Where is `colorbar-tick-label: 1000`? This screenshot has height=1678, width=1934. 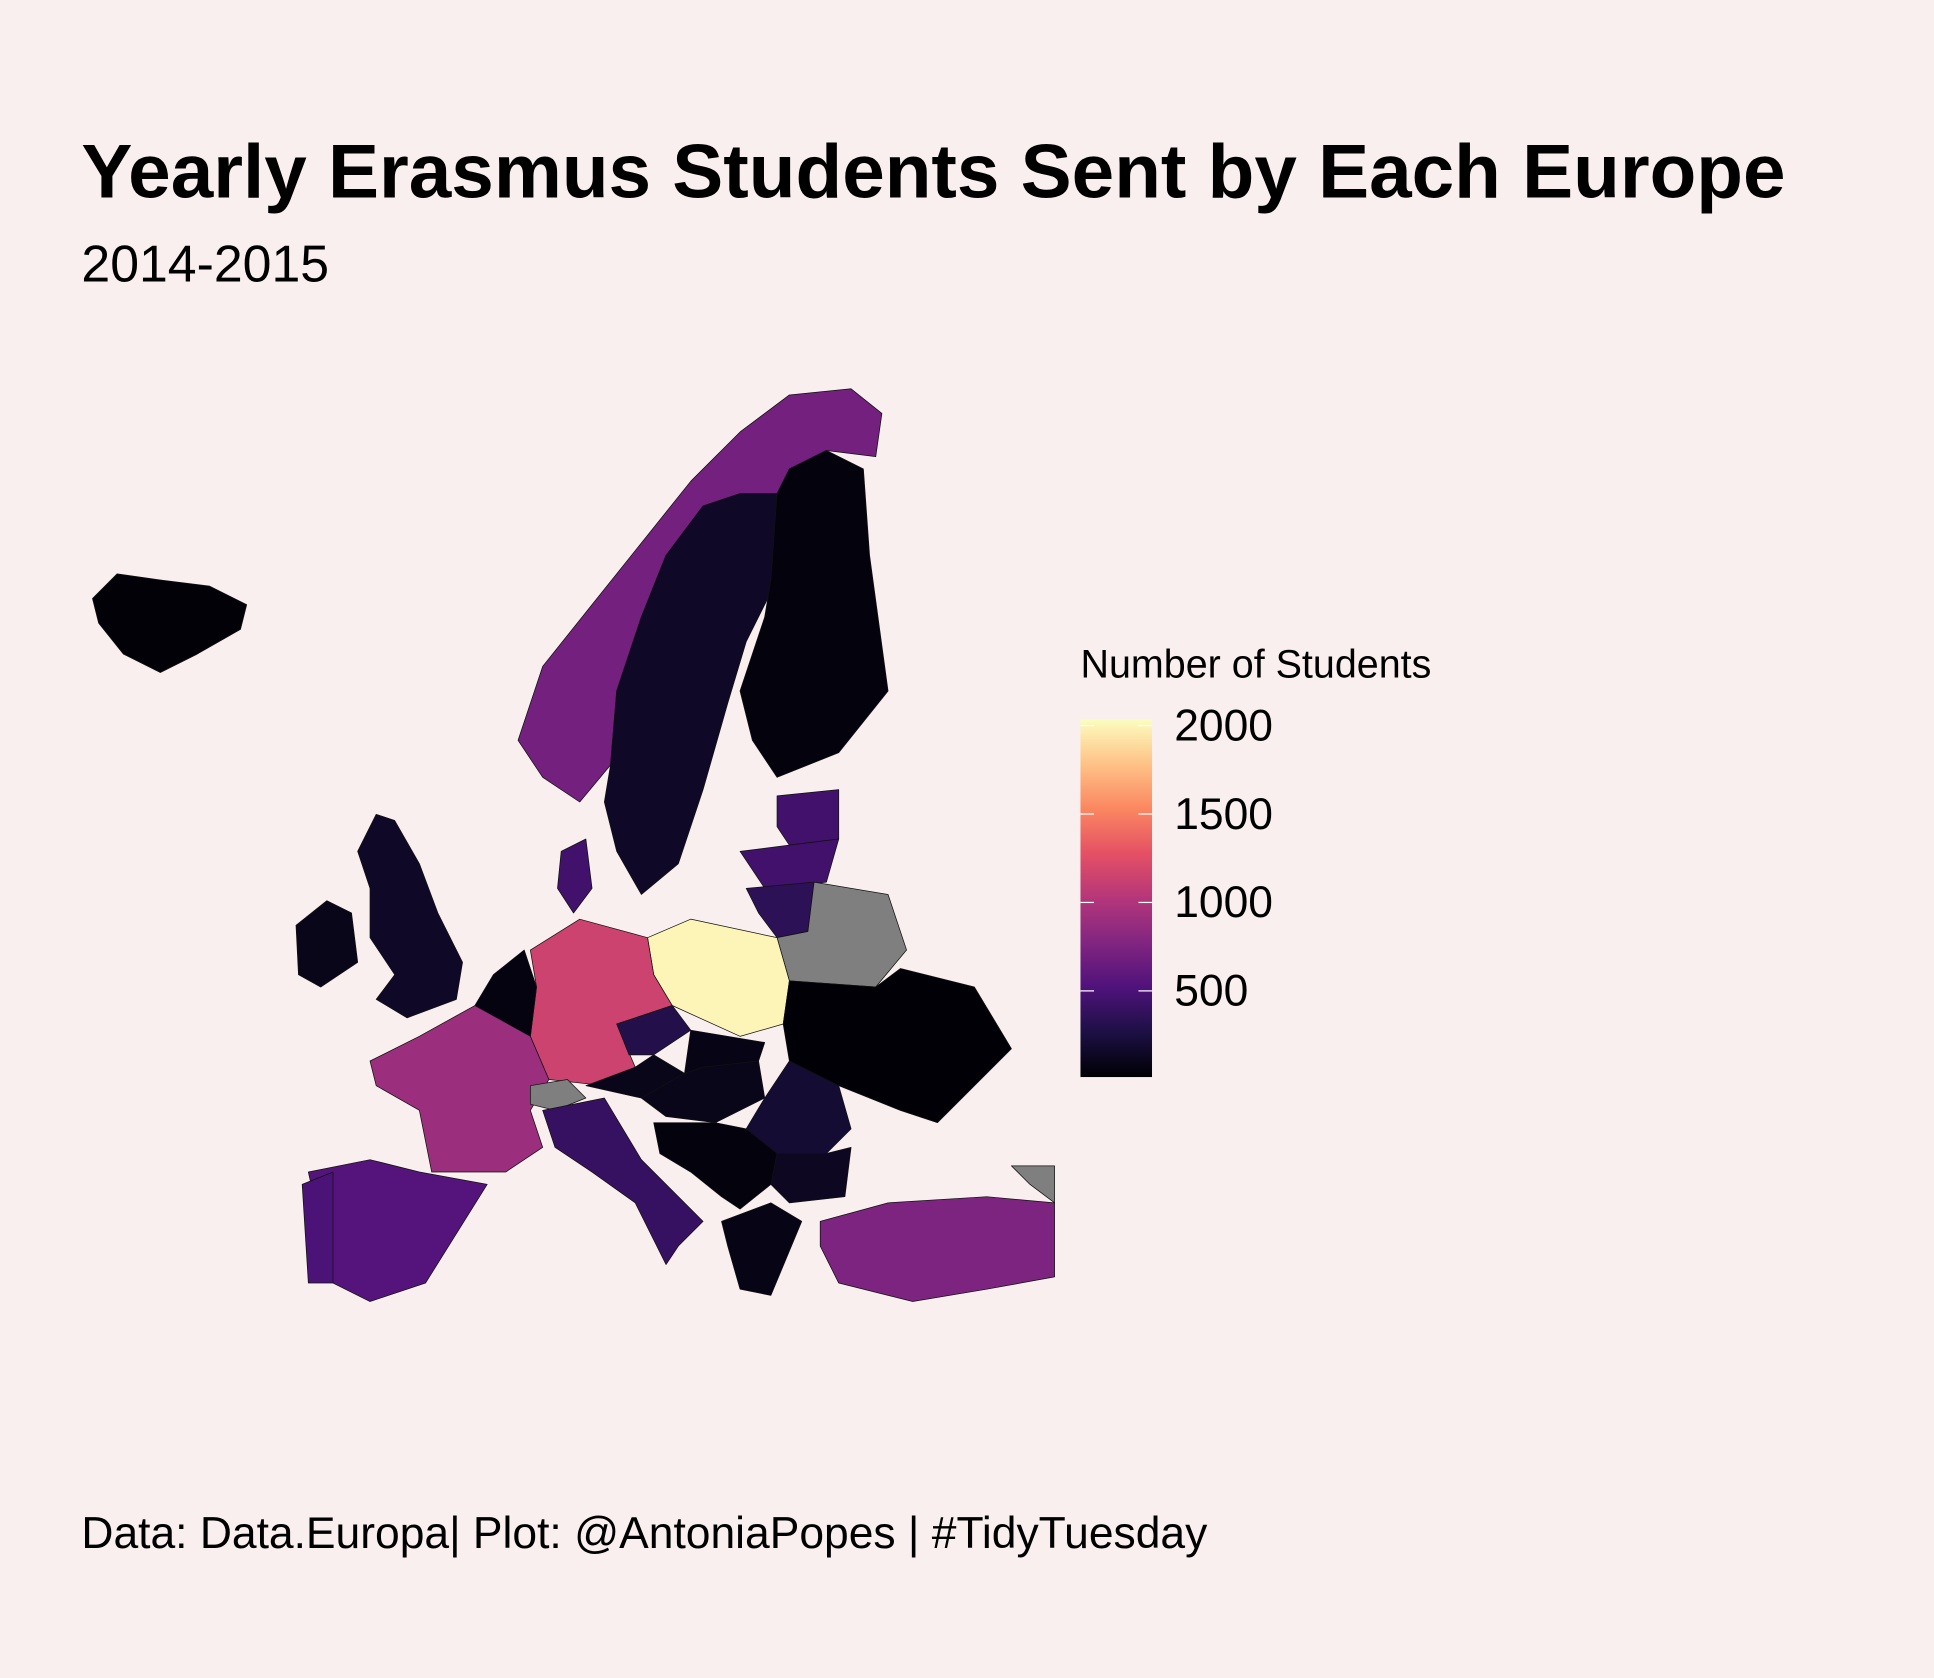
colorbar-tick-label: 1000 is located at coordinates (1223, 902).